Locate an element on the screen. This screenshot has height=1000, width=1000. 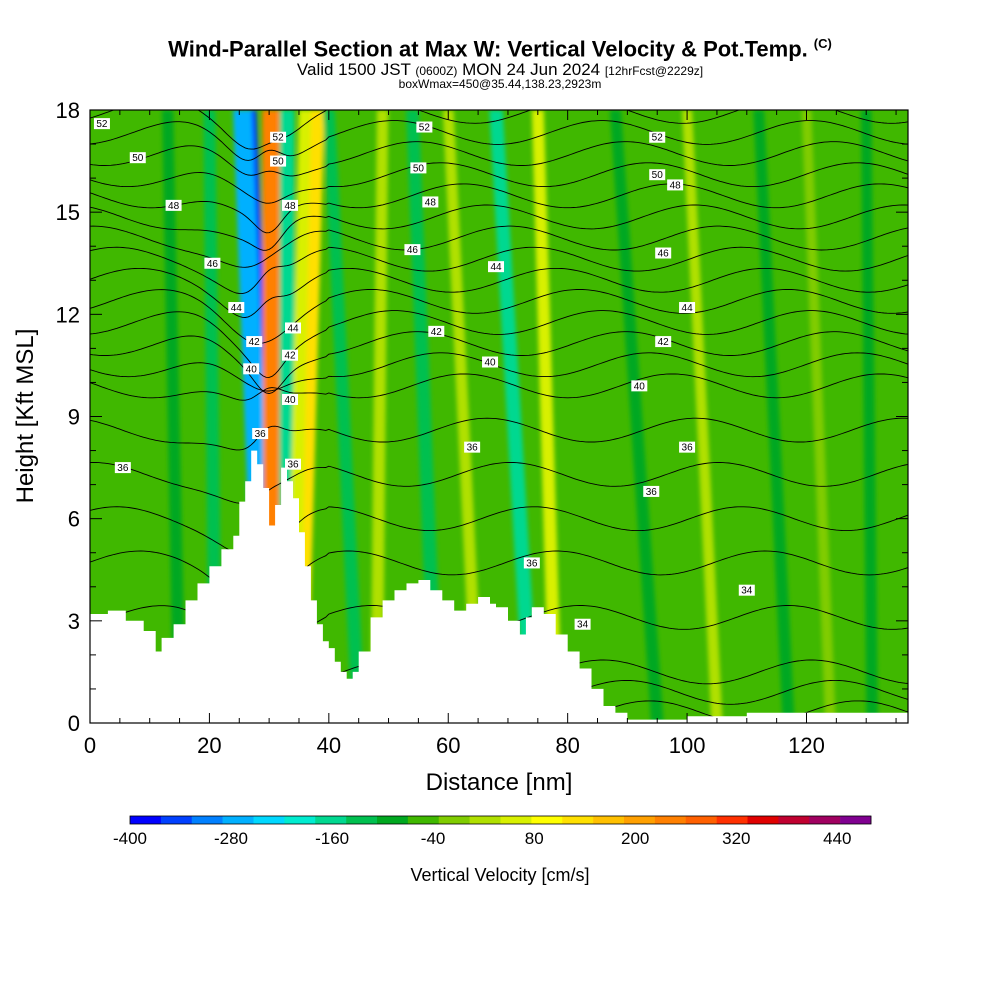
x-tick-label: 40 is located at coordinates (329, 745).